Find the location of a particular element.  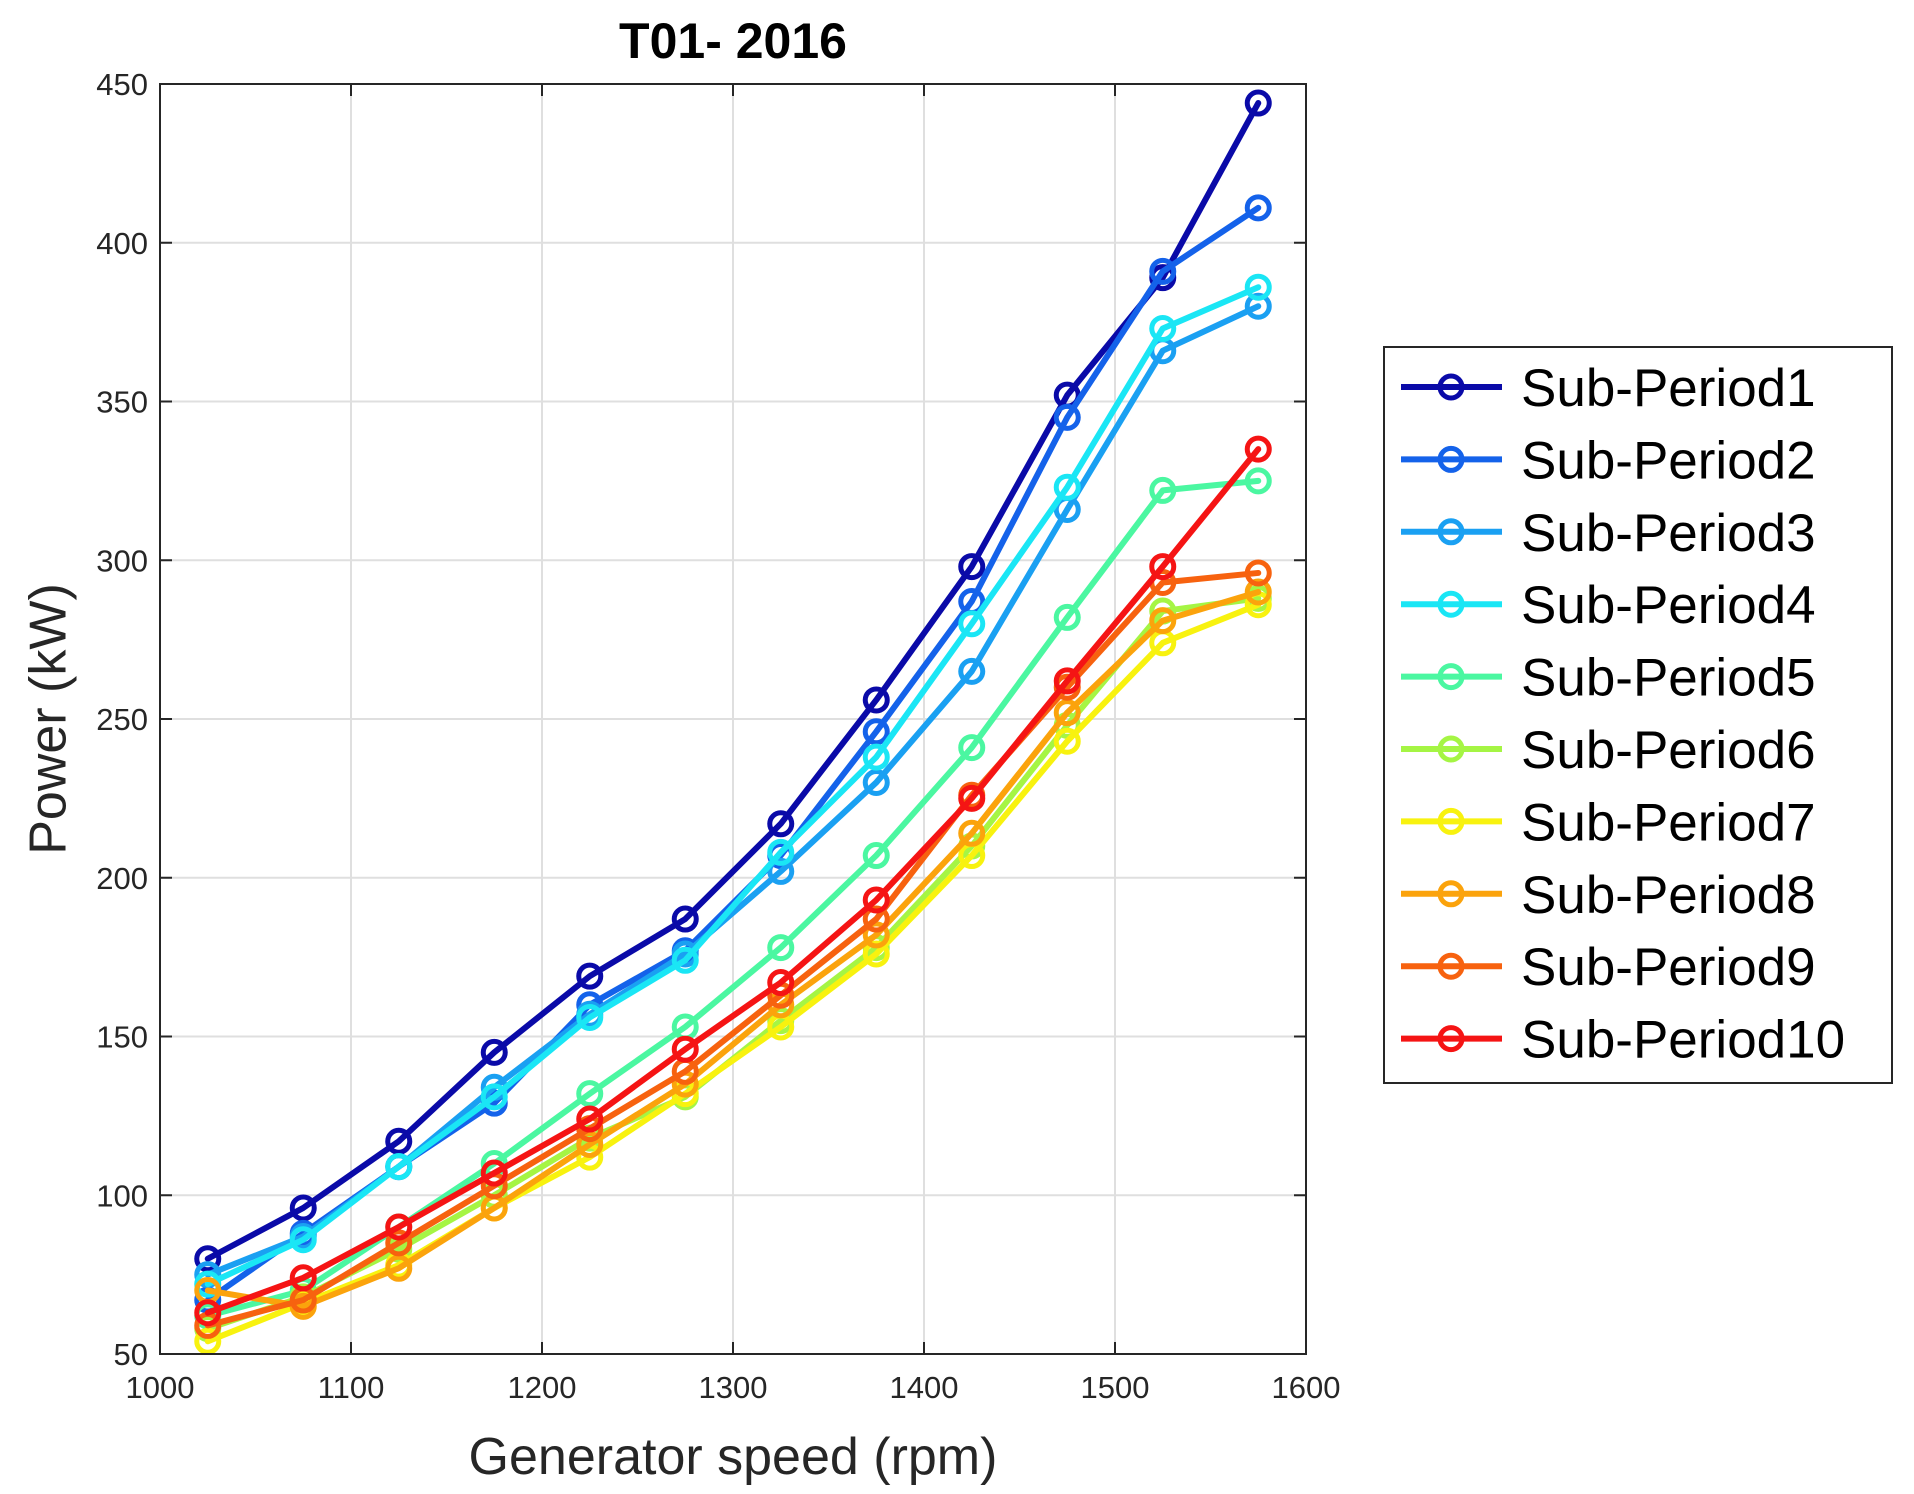

legend-item: Sub-Period3 is located at coordinates (1608, 533).